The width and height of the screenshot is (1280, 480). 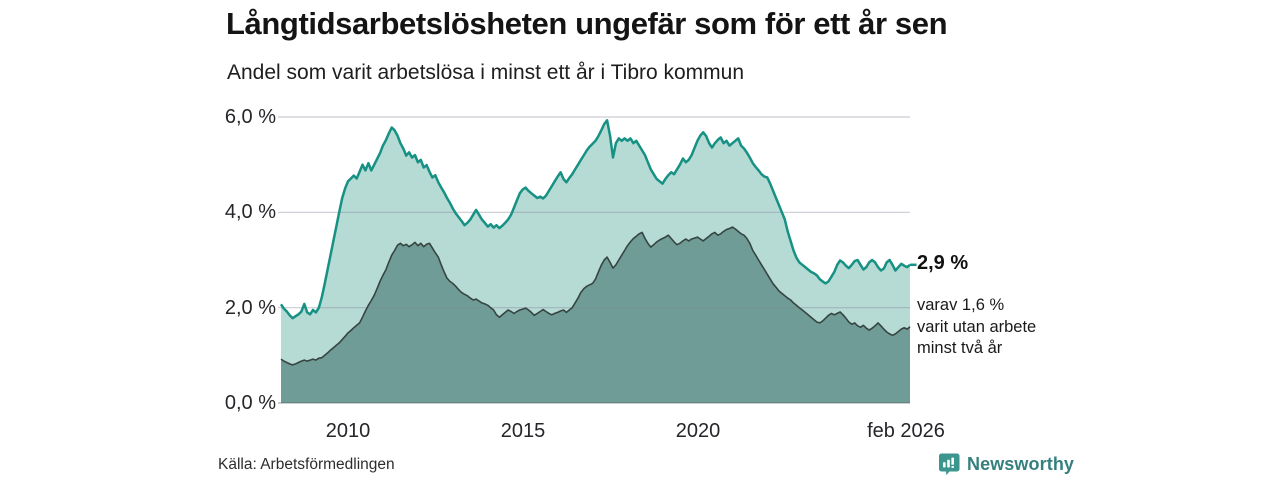 What do you see at coordinates (949, 464) in the screenshot?
I see `newsworthy-icon` at bounding box center [949, 464].